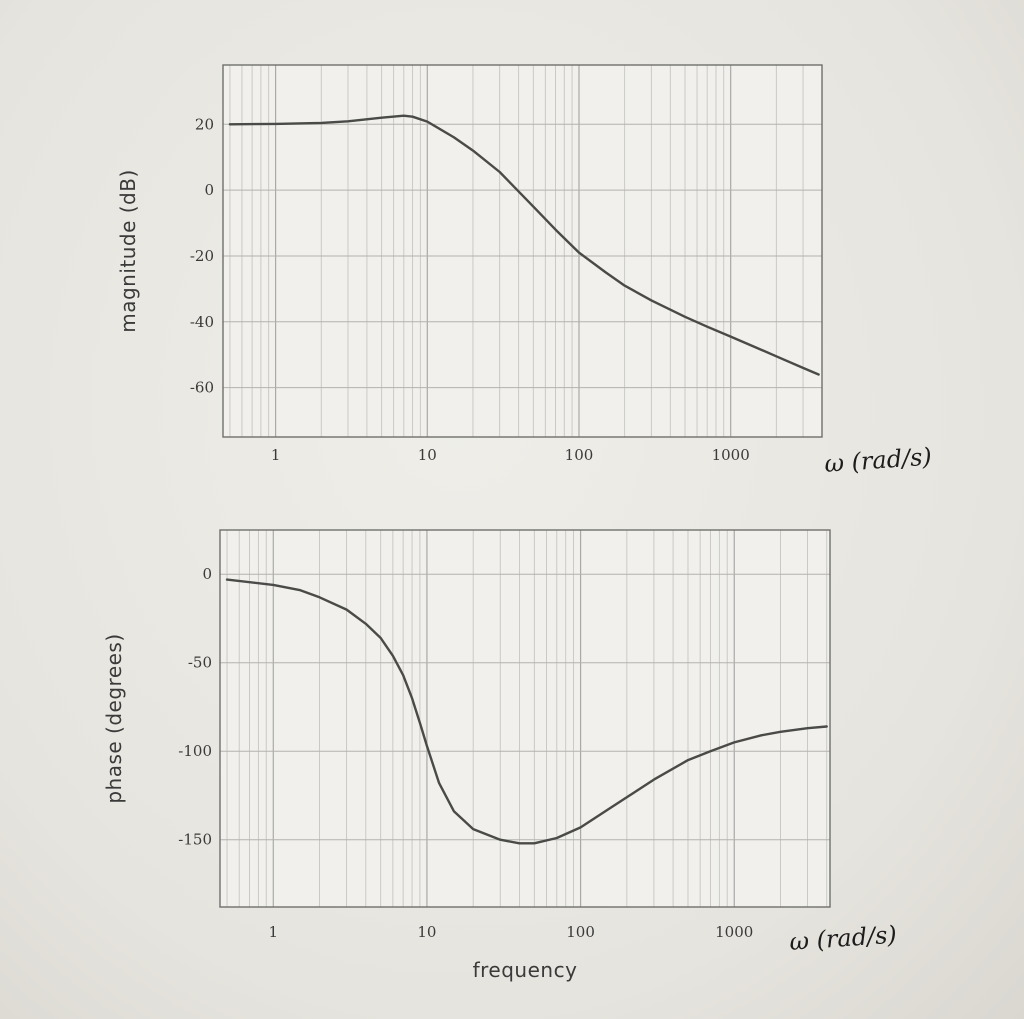 The width and height of the screenshot is (1024, 1019). Describe the element at coordinates (525, 970) in the screenshot. I see `x-axis-label: frequency` at that location.